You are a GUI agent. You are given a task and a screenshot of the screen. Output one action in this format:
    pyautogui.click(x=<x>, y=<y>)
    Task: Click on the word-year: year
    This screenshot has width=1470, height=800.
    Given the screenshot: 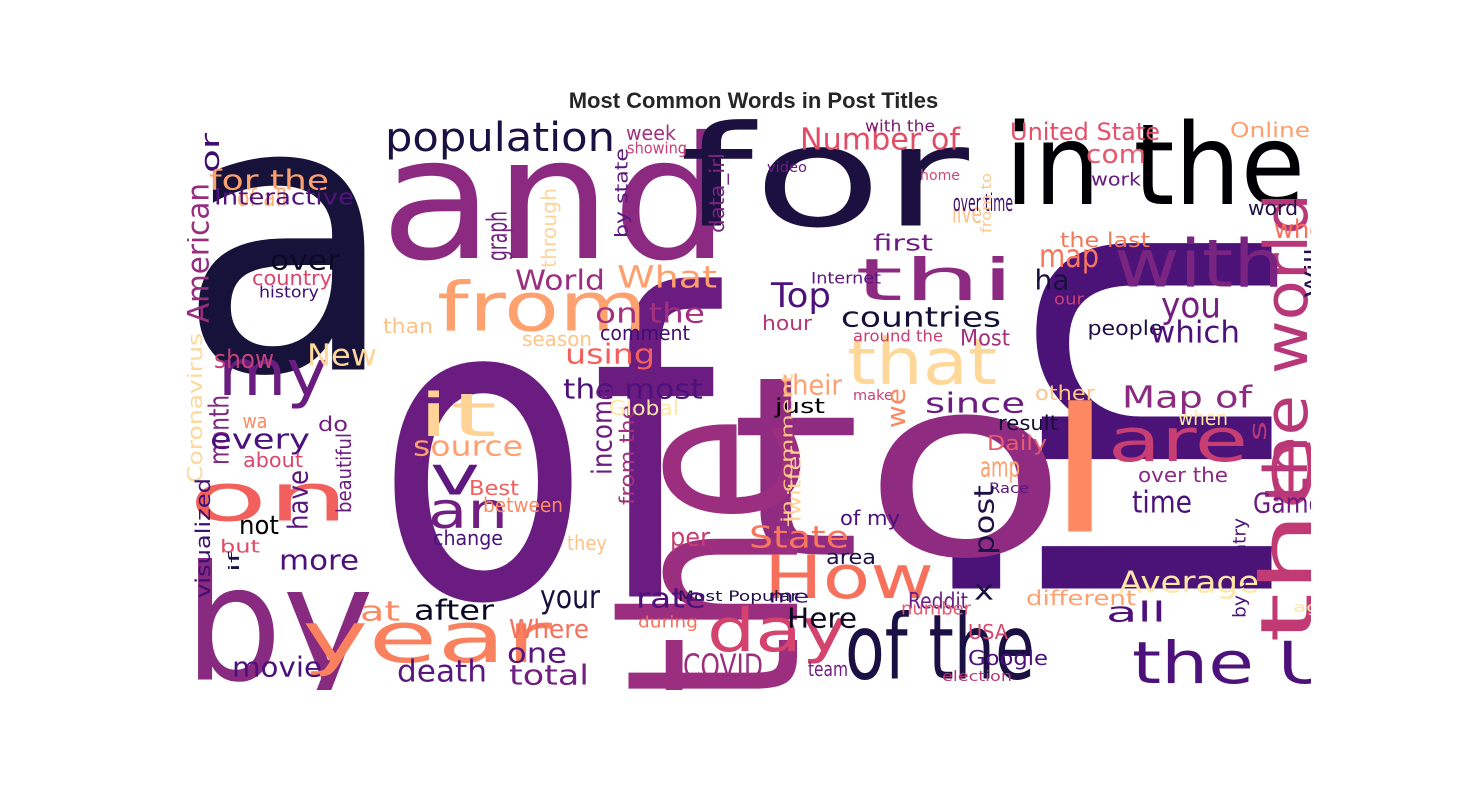 What is the action you would take?
    pyautogui.click(x=427, y=638)
    